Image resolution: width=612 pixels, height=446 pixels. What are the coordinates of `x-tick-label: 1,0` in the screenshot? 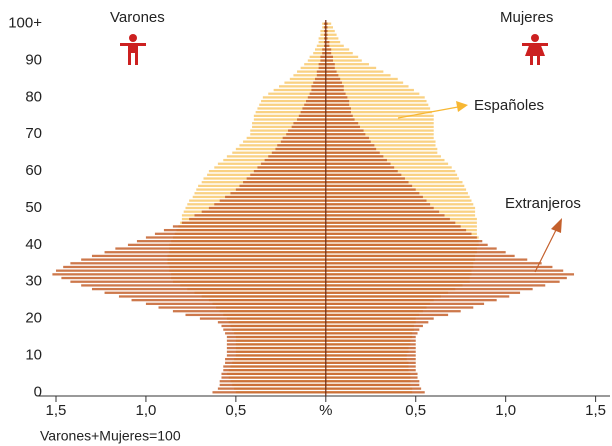 It's located at (505, 410).